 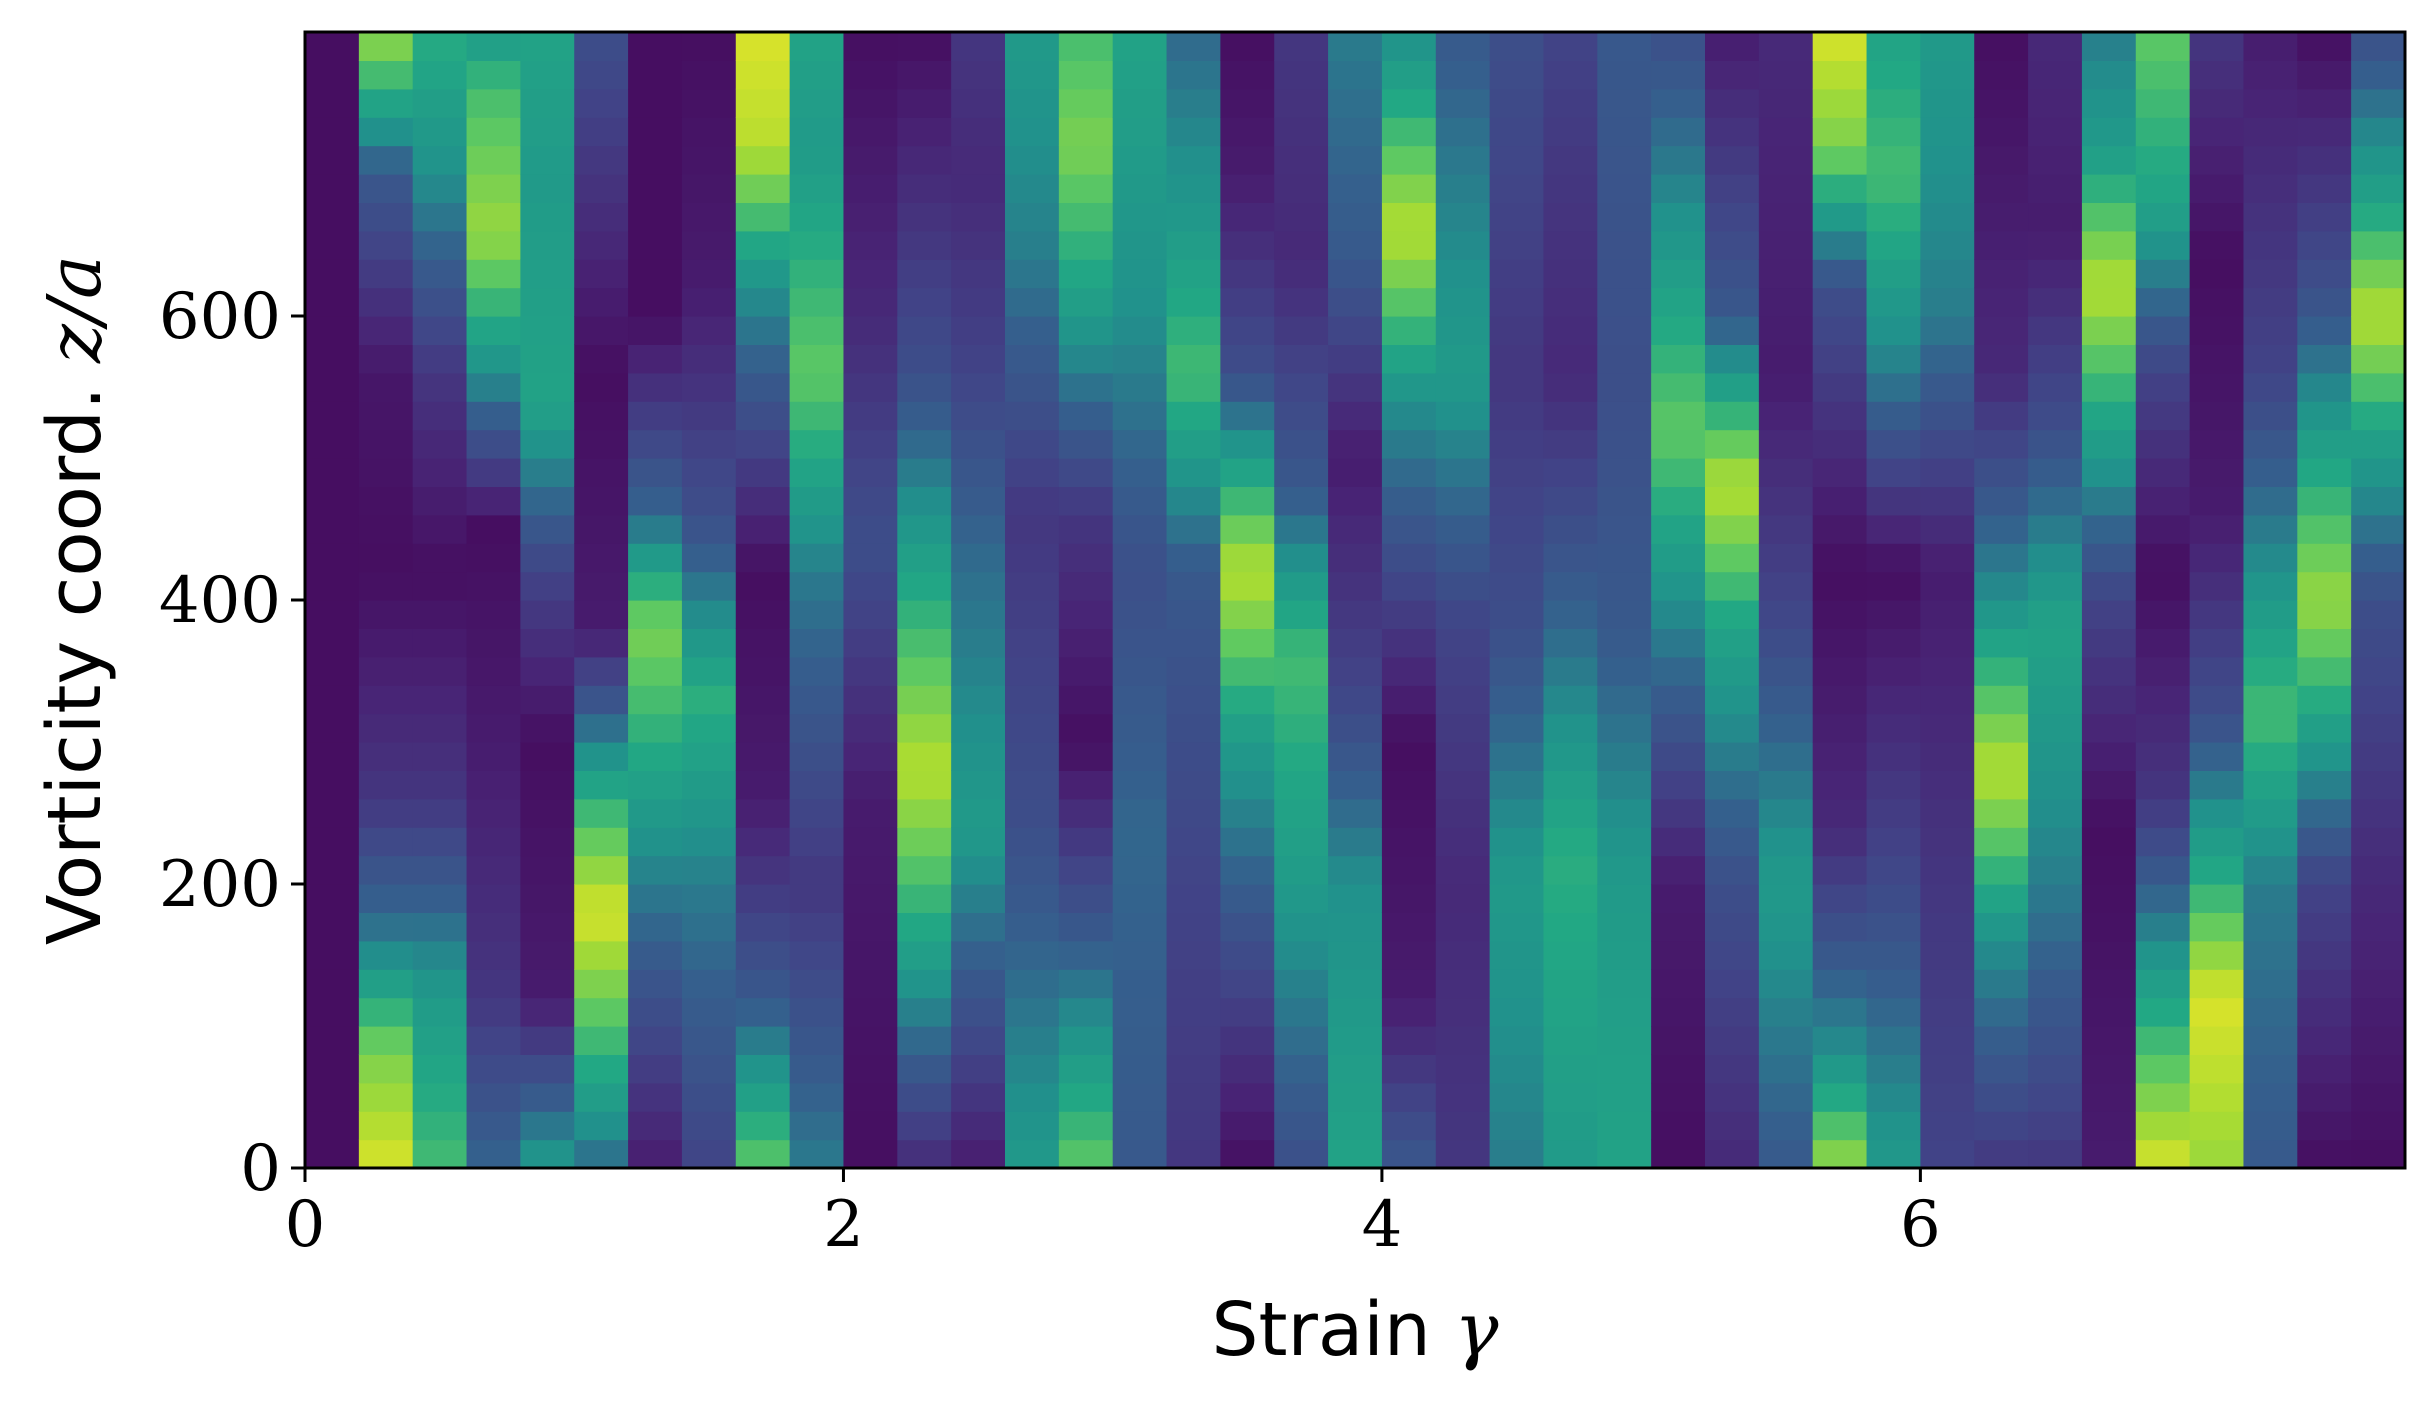 What do you see at coordinates (75, 666) in the screenshot?
I see `y-axis-label-text: Vorticity coord.` at bounding box center [75, 666].